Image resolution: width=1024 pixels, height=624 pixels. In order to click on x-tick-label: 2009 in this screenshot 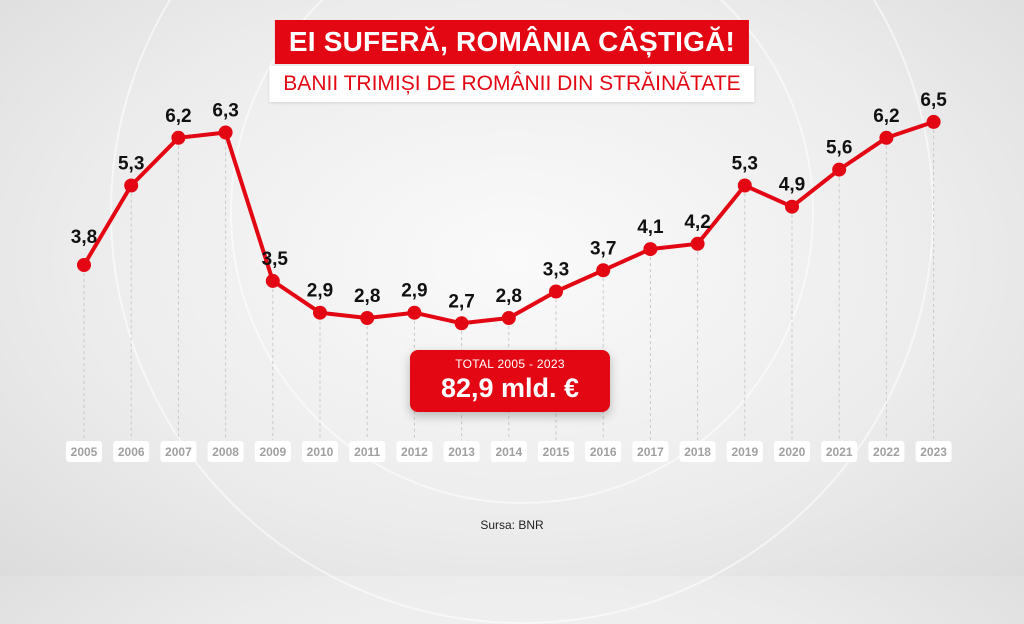, I will do `click(272, 452)`.